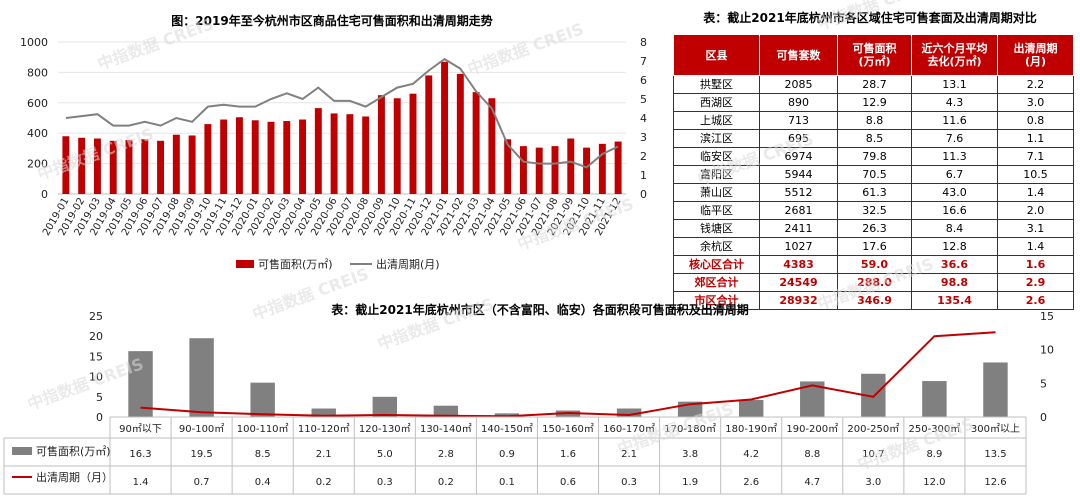  Describe the element at coordinates (716, 210) in the screenshot. I see `table-cell: 临平区` at that location.